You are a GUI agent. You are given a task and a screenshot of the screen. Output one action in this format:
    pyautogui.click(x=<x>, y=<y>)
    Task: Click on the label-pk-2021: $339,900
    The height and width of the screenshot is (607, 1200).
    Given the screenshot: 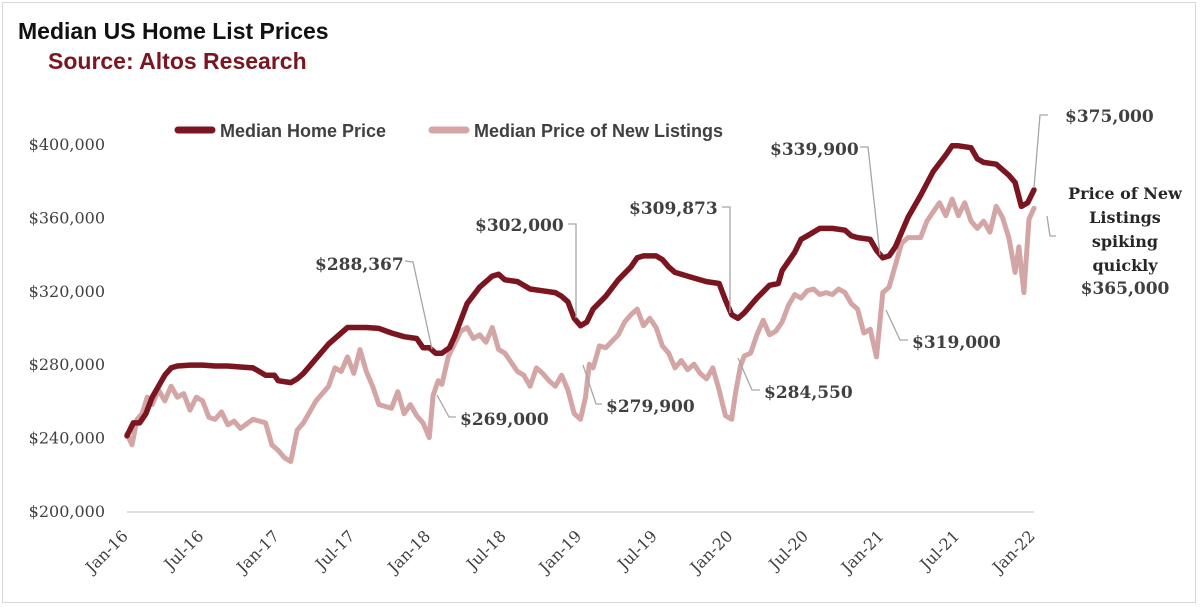 What is the action you would take?
    pyautogui.click(x=814, y=150)
    